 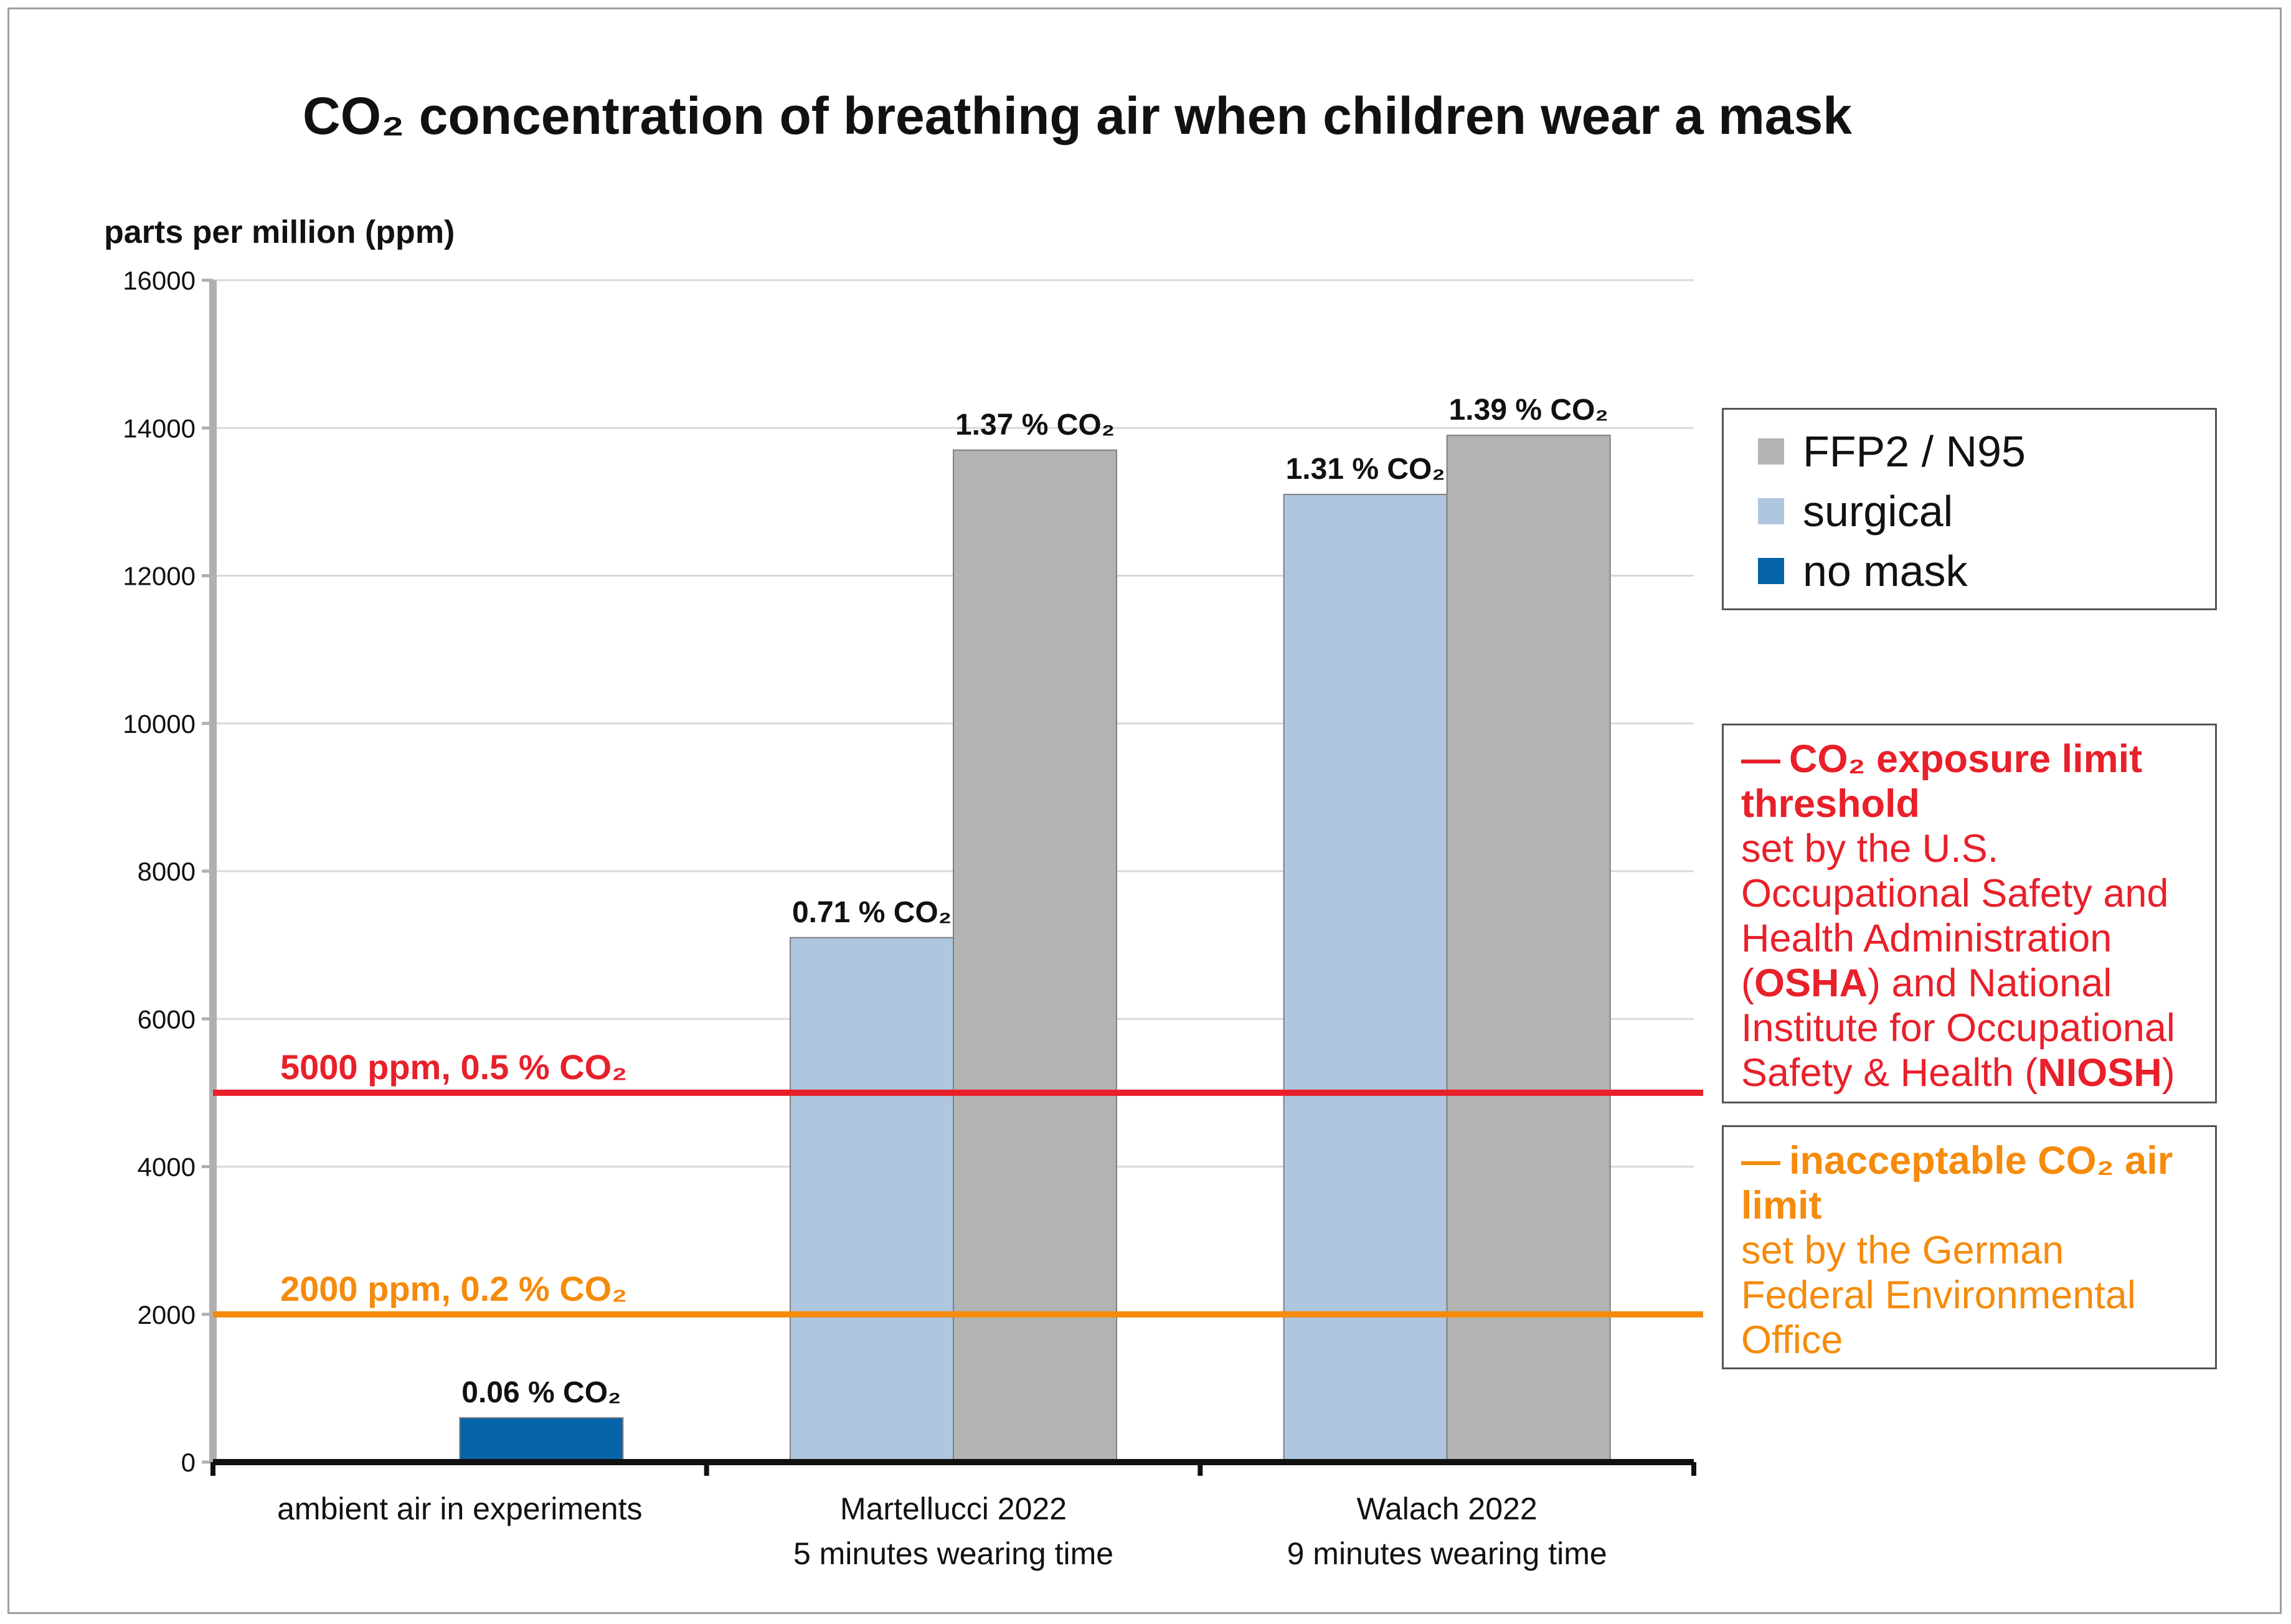 I want to click on x-category-label: ambient air in experiments, so click(x=459, y=1508).